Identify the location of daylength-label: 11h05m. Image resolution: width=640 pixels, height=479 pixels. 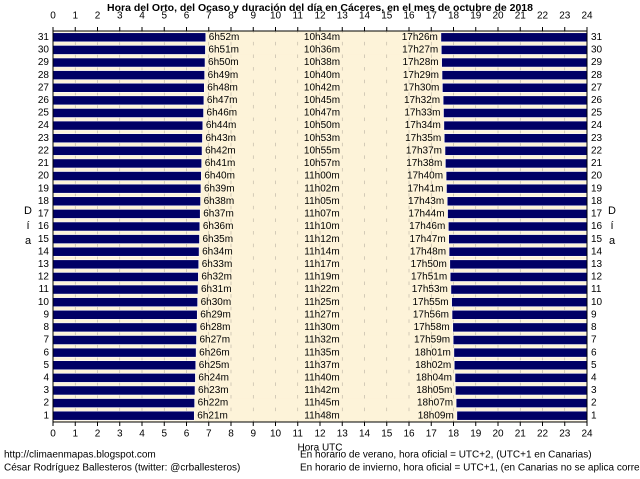
(321, 201).